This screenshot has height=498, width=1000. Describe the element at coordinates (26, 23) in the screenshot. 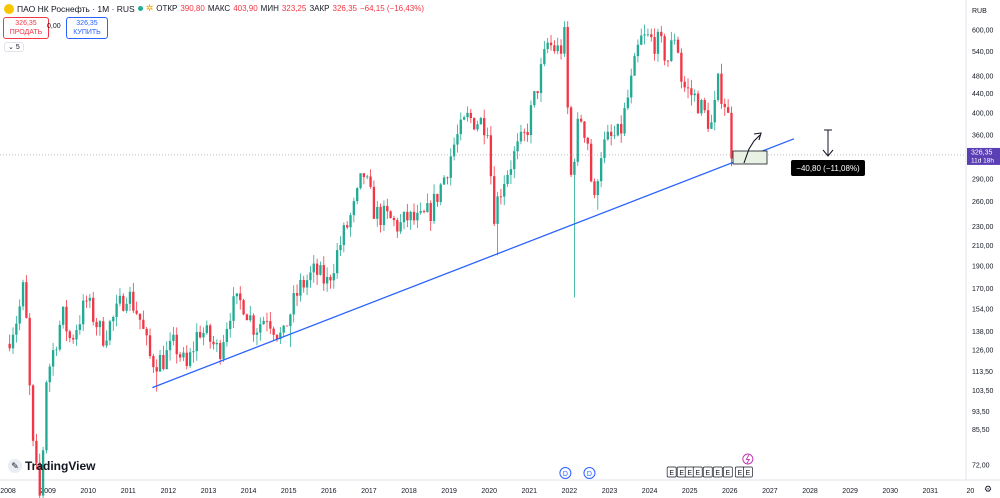

I see `sell-price: 326,35` at that location.